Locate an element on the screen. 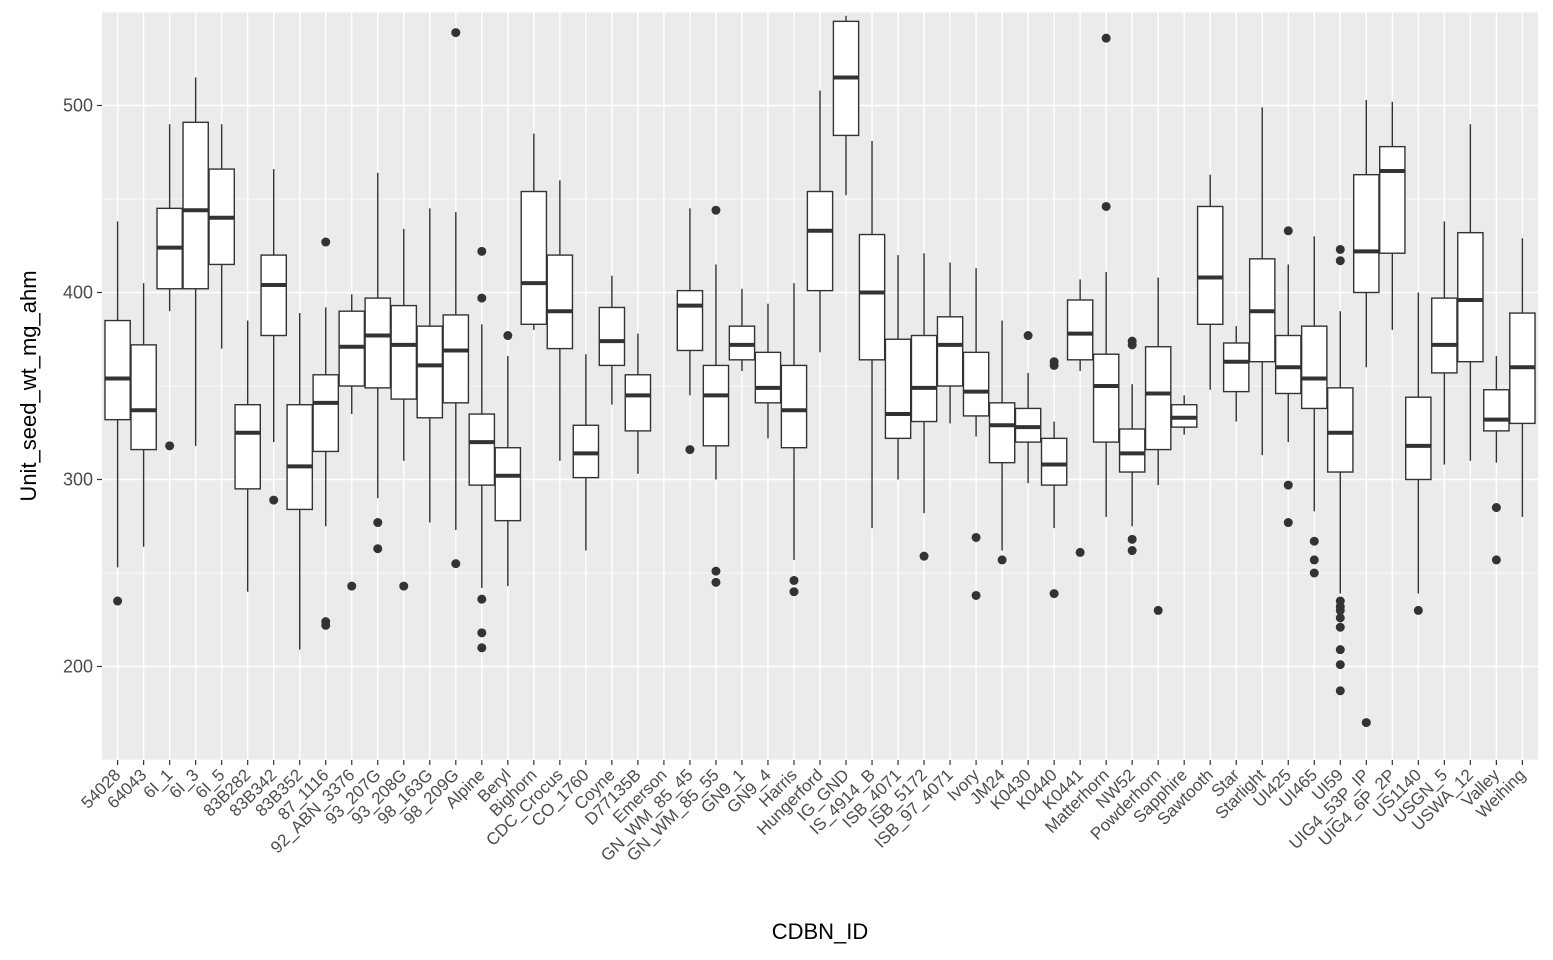 The height and width of the screenshot is (960, 1553). box-Bighorn is located at coordinates (534, 231).